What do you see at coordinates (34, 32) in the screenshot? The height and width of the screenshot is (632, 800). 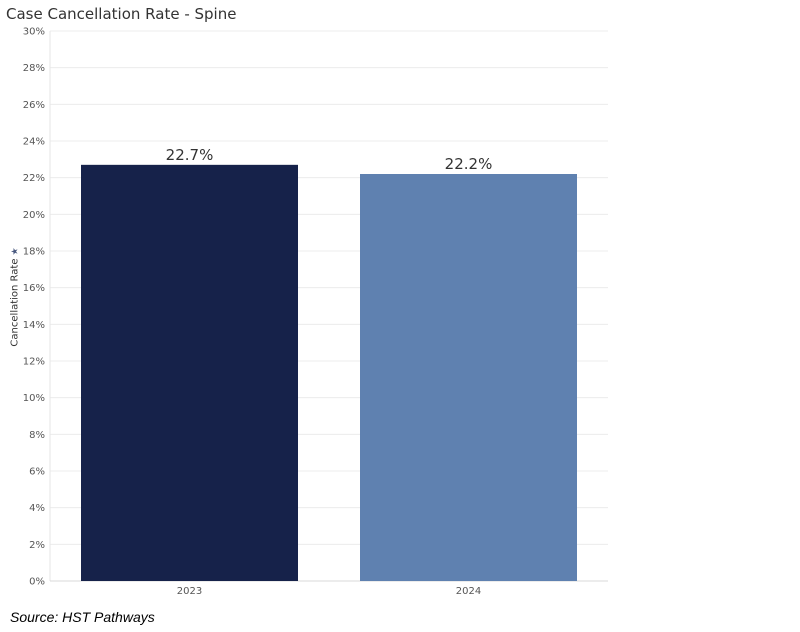 I see `y-tick-label: 30%` at bounding box center [34, 32].